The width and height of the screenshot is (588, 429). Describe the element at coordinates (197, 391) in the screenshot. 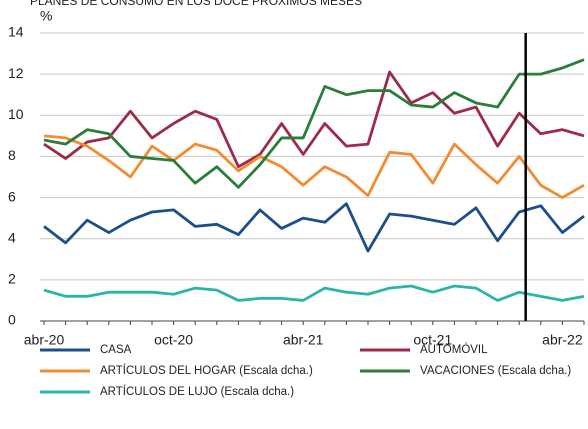

I see `legend-label: ARTÍCULOS DE LUJO (Escala dcha.)` at that location.